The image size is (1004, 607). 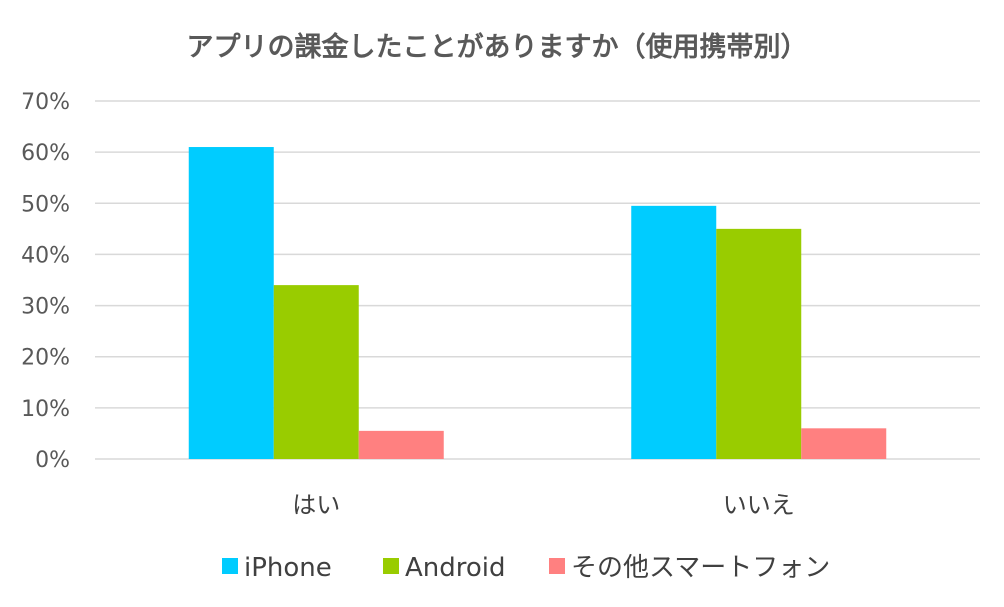 I want to click on y-tick-label: 70%, so click(x=45, y=102).